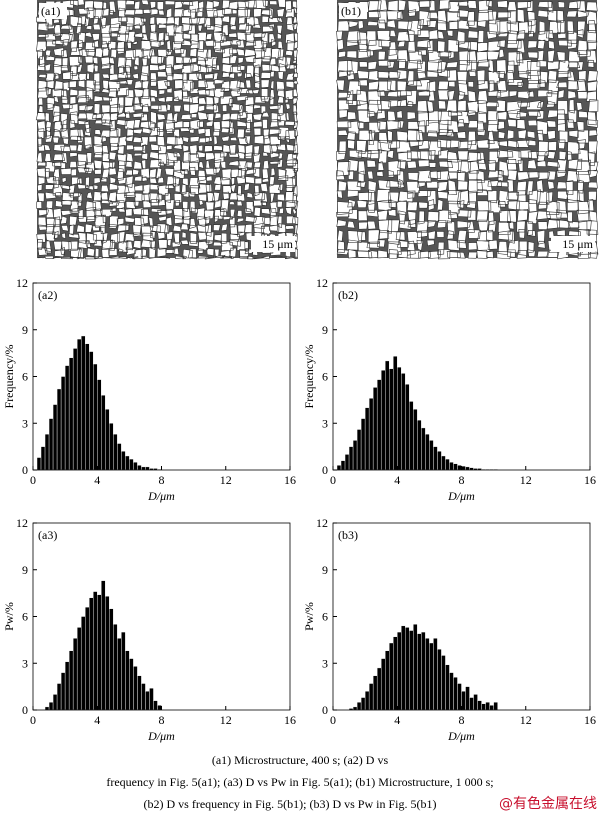  What do you see at coordinates (461, 616) in the screenshot?
I see `plot-frame` at bounding box center [461, 616].